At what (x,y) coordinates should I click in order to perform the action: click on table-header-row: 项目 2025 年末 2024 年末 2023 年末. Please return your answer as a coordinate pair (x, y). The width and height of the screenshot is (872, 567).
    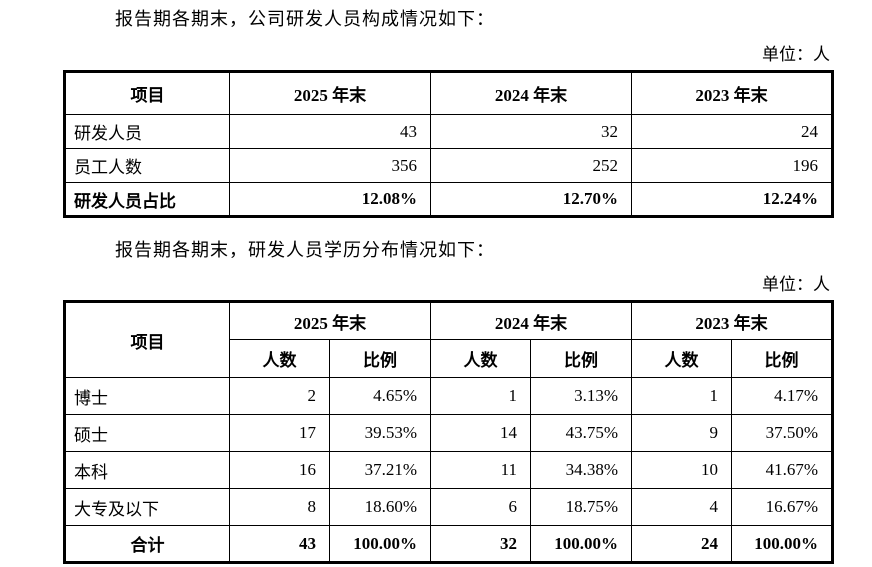
    Looking at the image, I should click on (448, 93).